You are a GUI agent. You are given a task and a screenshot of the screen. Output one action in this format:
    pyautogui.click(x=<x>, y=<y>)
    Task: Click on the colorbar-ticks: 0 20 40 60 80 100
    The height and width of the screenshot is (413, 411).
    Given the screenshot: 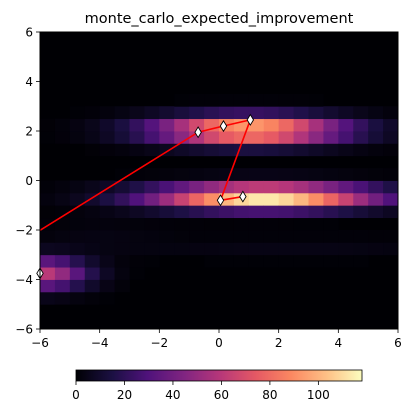 What is the action you would take?
    pyautogui.click(x=201, y=391)
    